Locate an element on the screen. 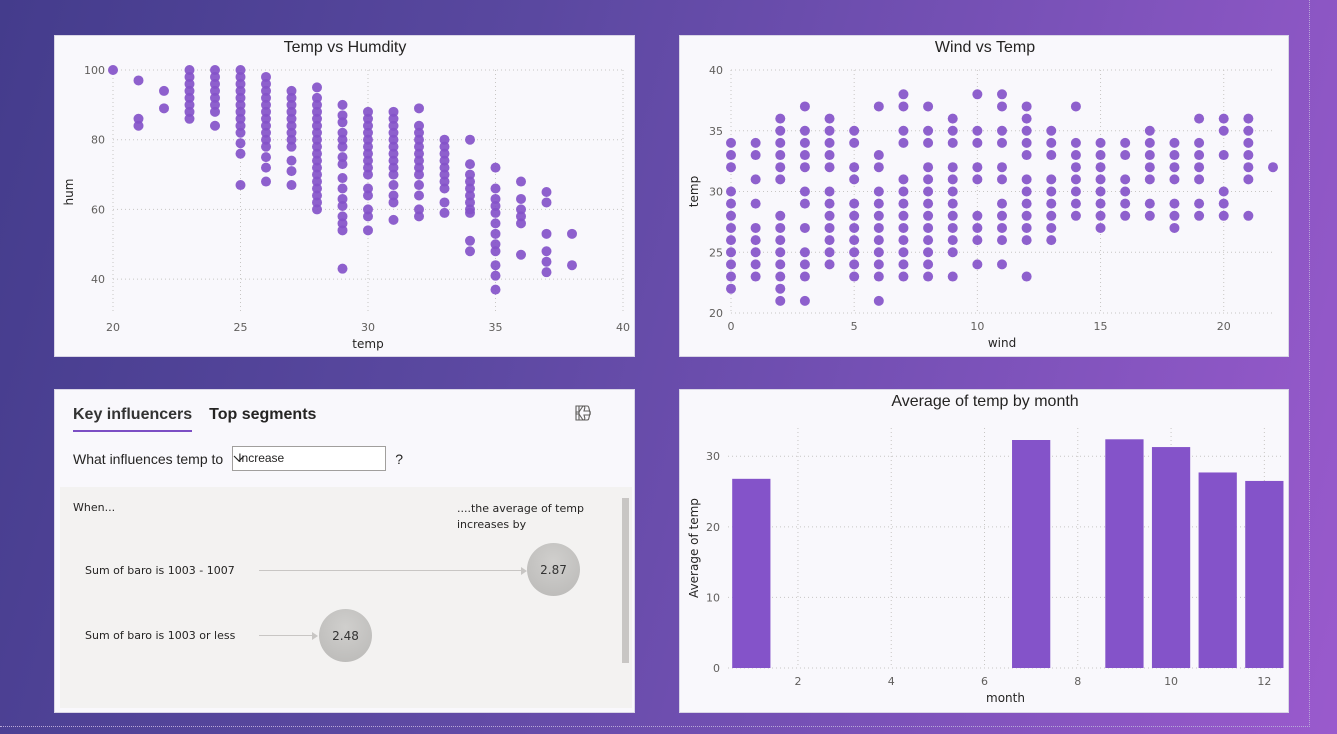  chart-title: Wind vs Temp is located at coordinates (985, 47).